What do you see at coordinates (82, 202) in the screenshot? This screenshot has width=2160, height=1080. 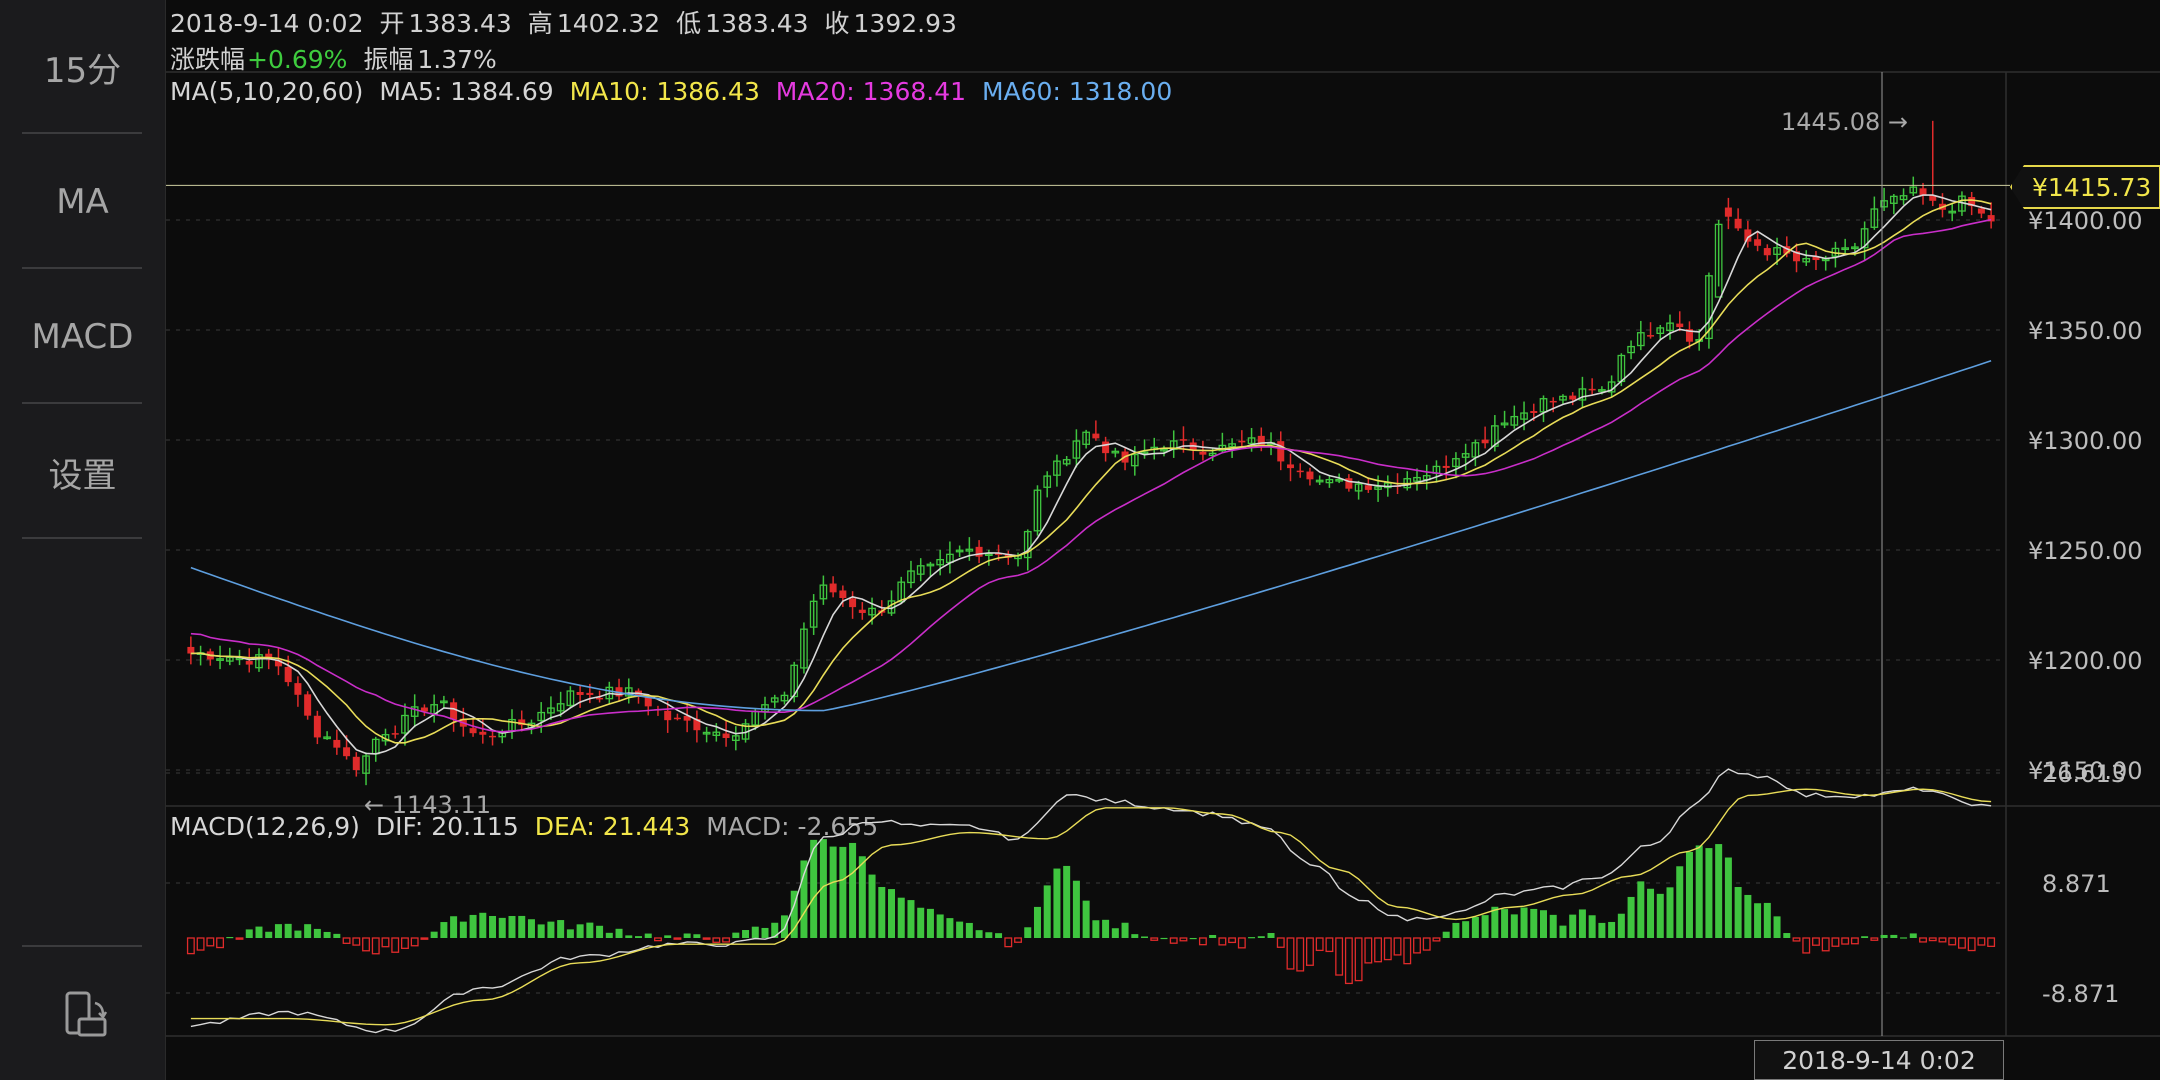 I see `sidebar-item-ma: MA` at bounding box center [82, 202].